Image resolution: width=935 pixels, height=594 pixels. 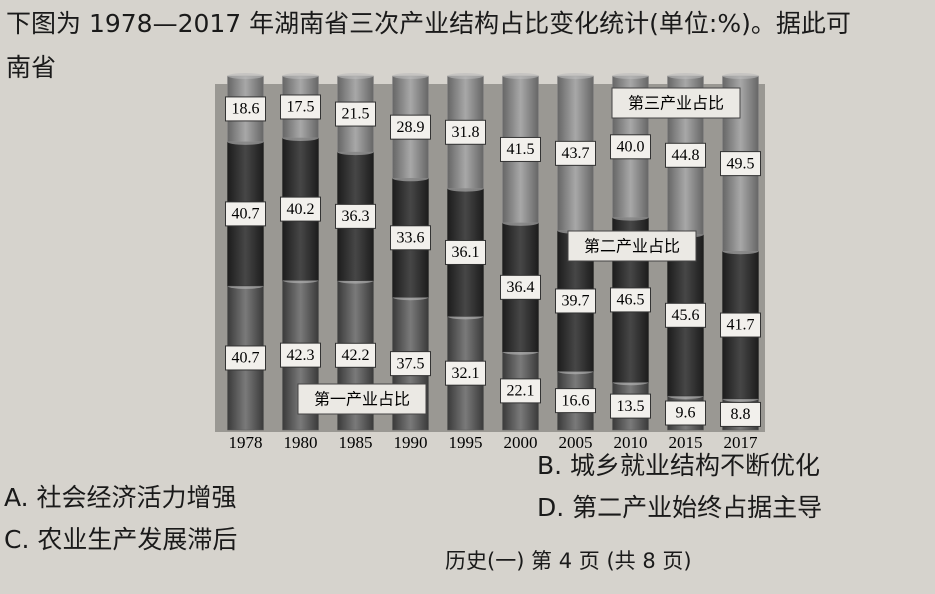 I want to click on value-label: 41.7, so click(x=741, y=325).